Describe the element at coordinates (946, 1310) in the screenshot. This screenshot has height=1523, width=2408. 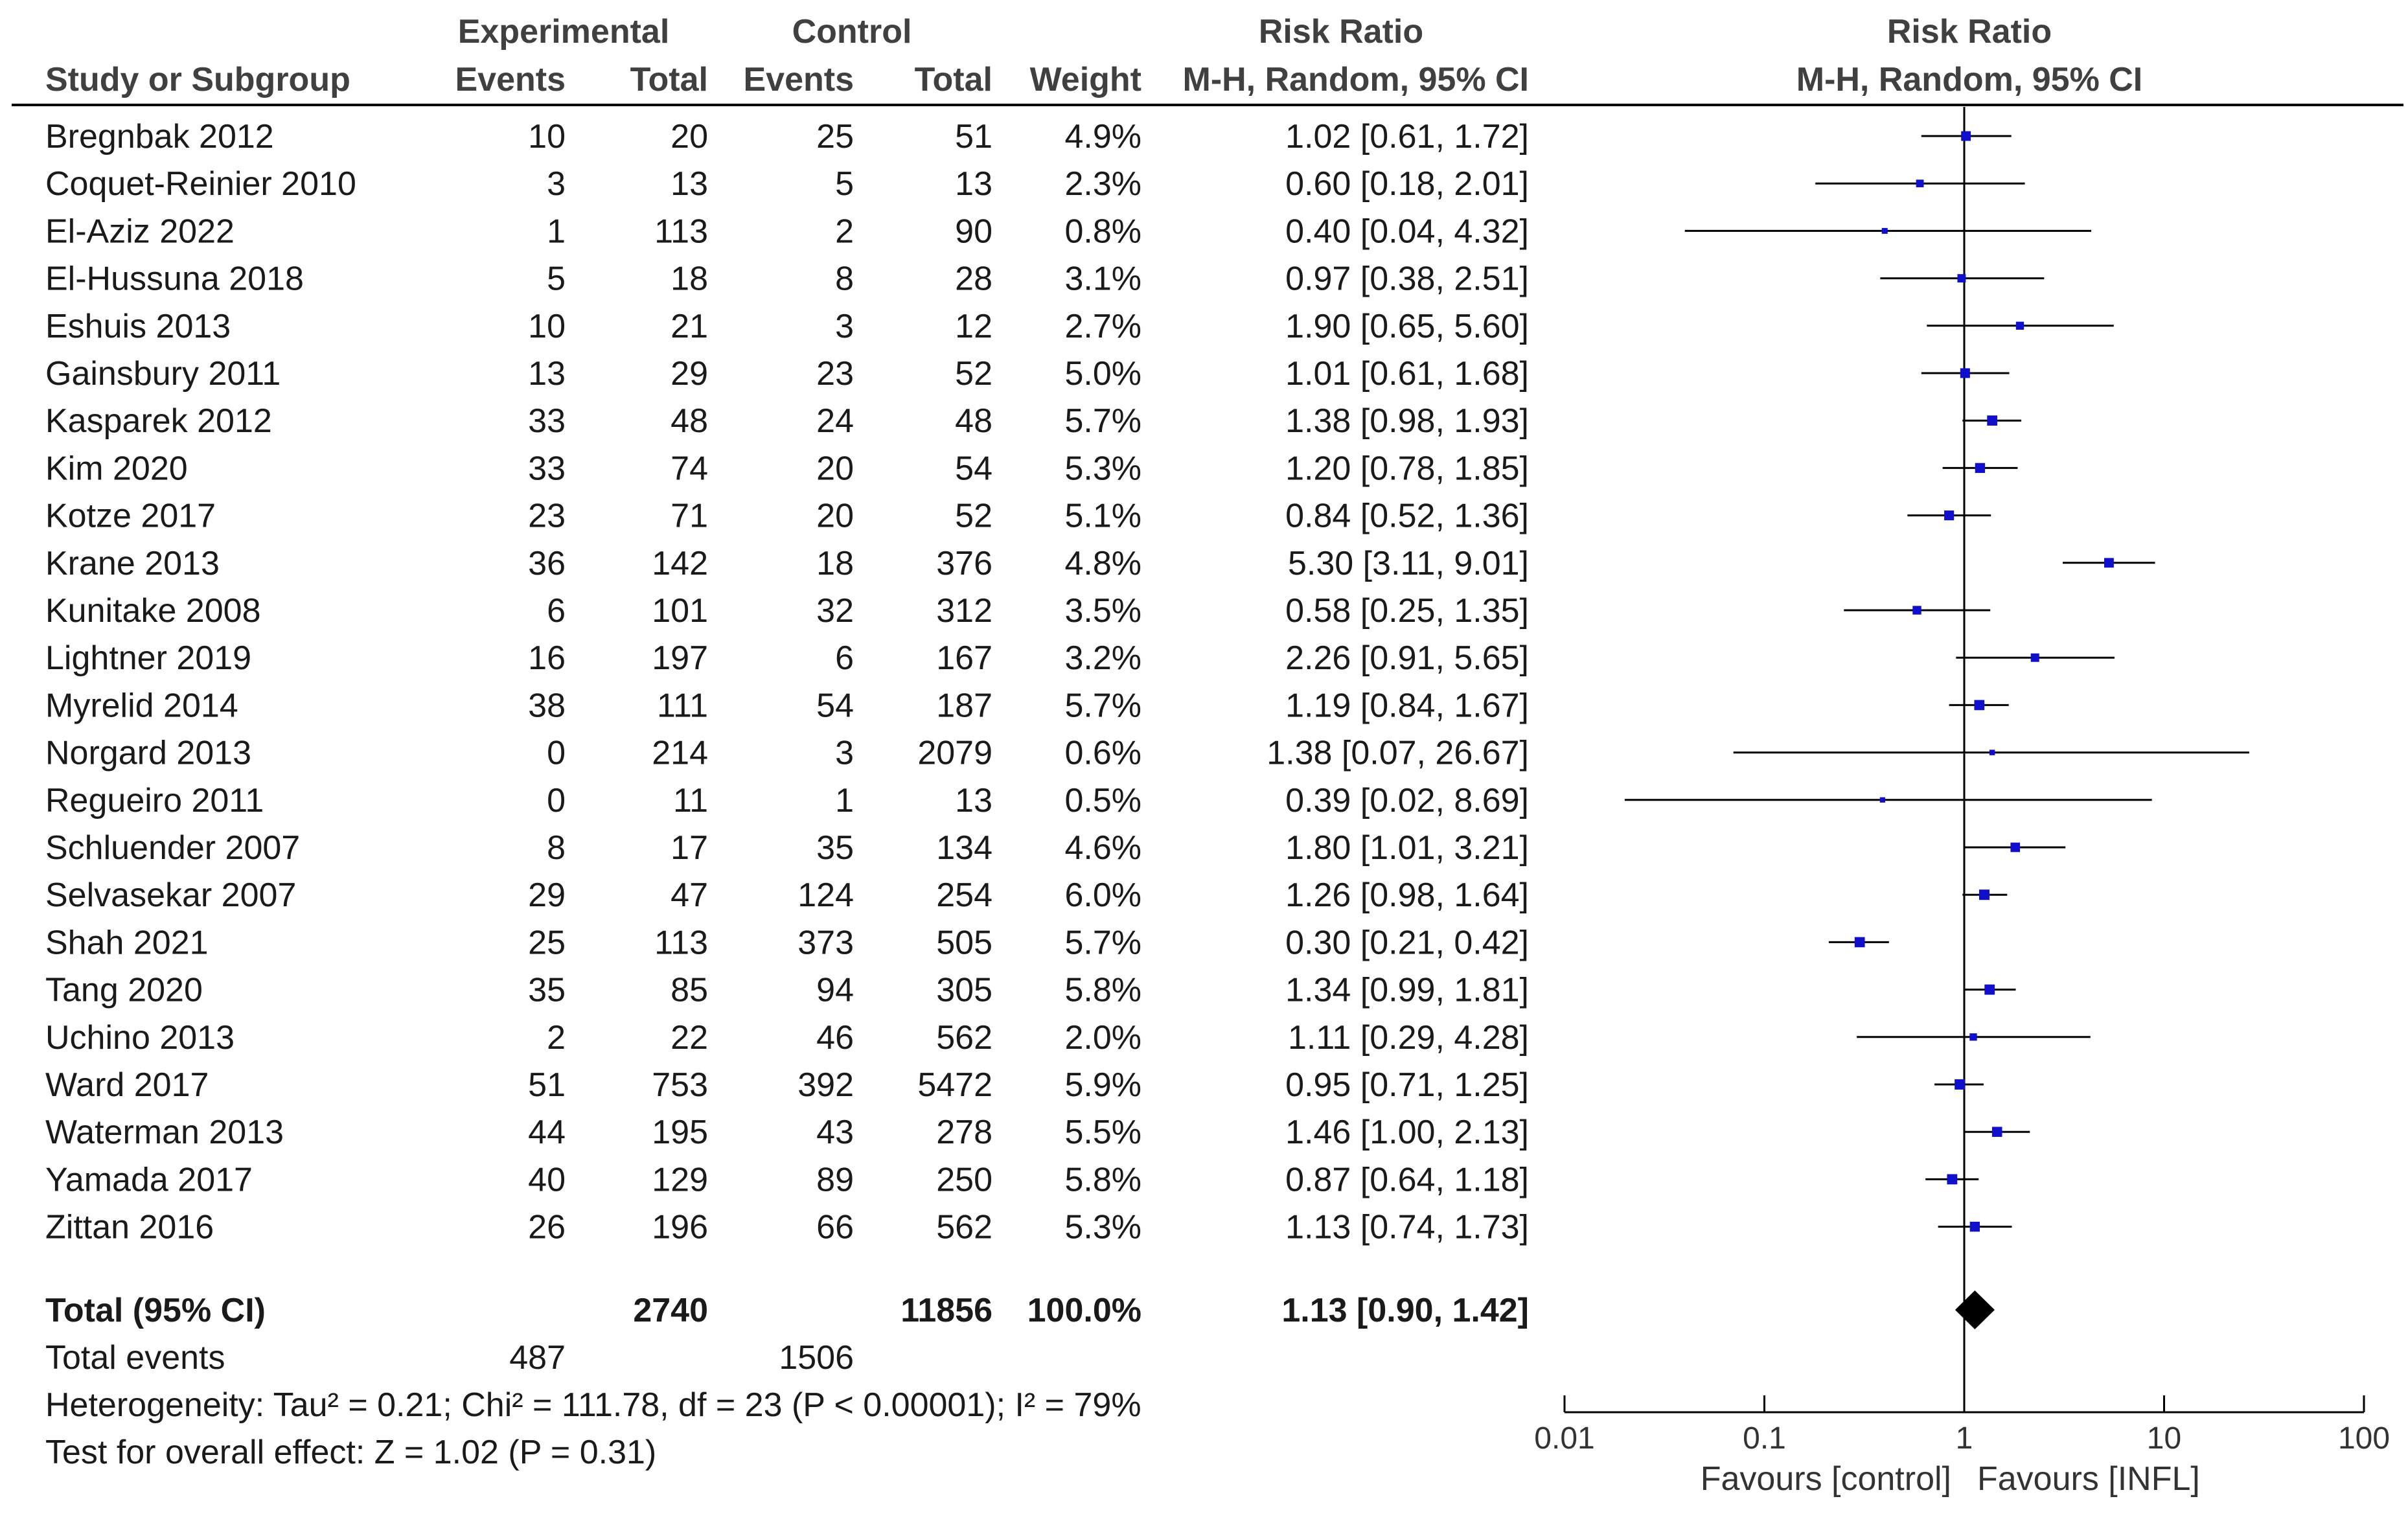
I see `total-ctl: 11856` at that location.